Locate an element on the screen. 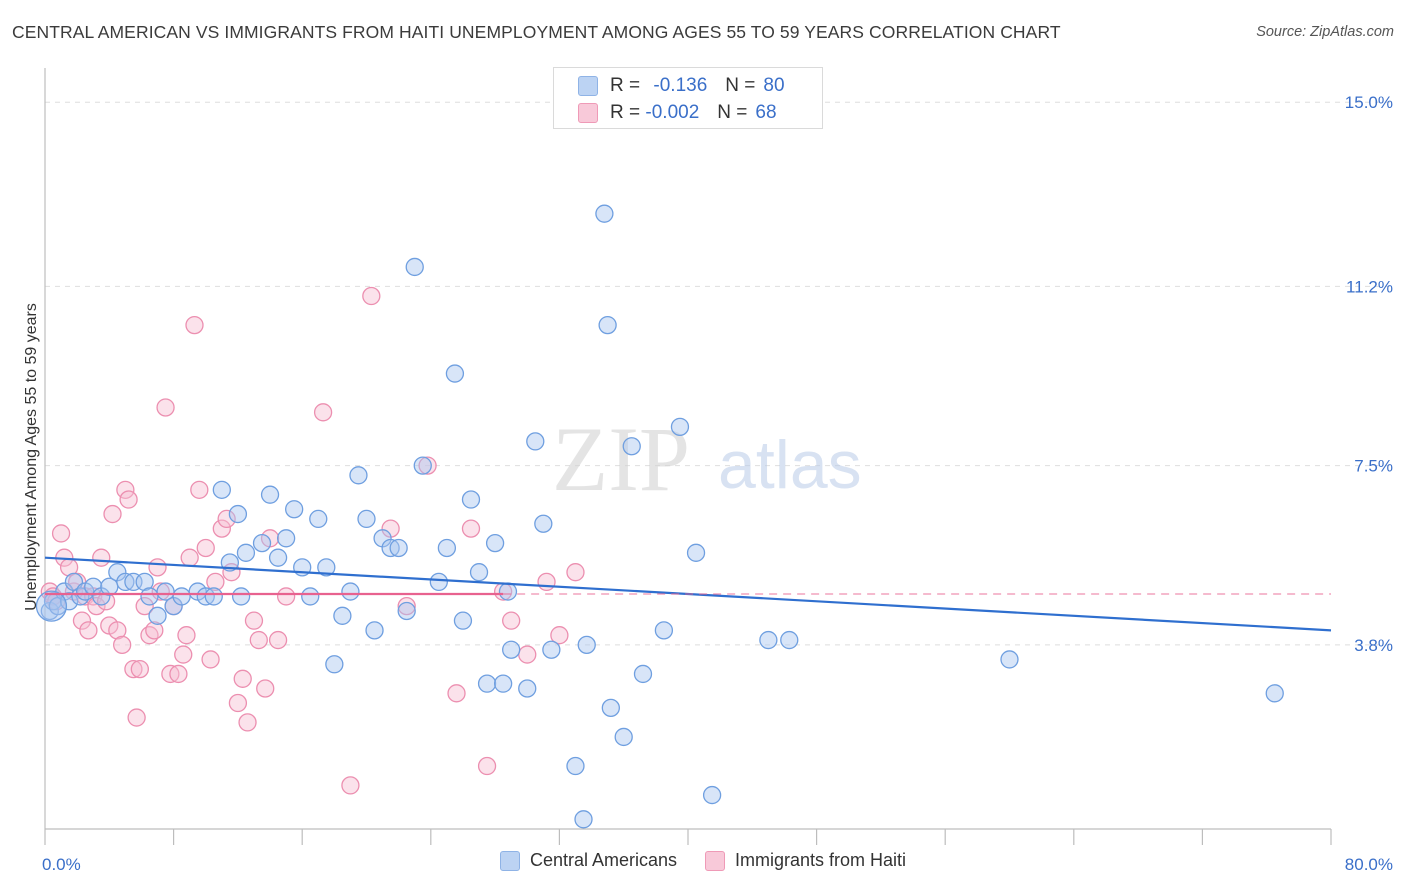 This screenshot has width=1406, height=892. legend-label: Immigrants from Haiti is located at coordinates (821, 860).